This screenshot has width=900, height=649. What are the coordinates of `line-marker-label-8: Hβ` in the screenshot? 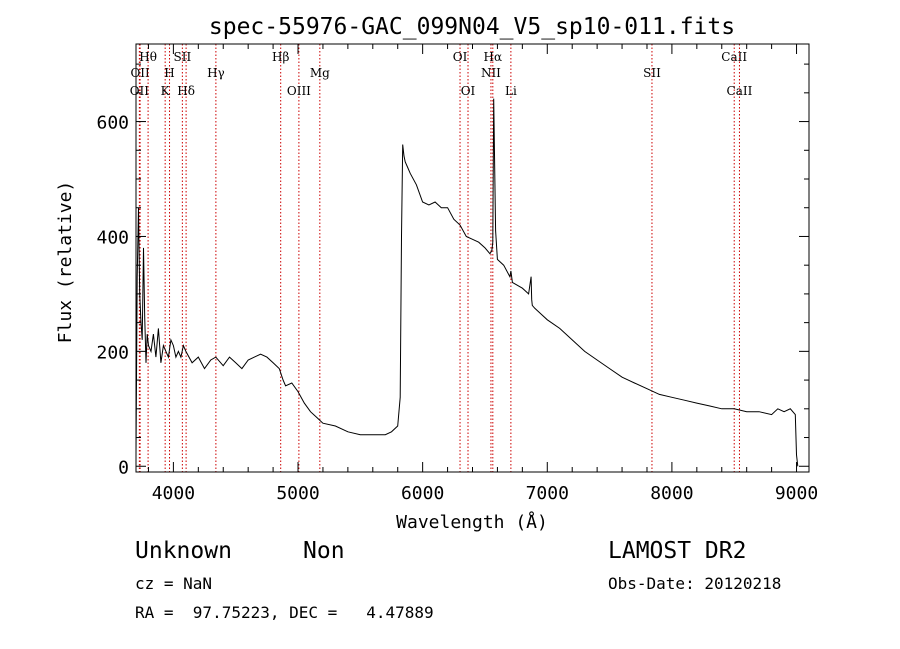 It's located at (280, 57).